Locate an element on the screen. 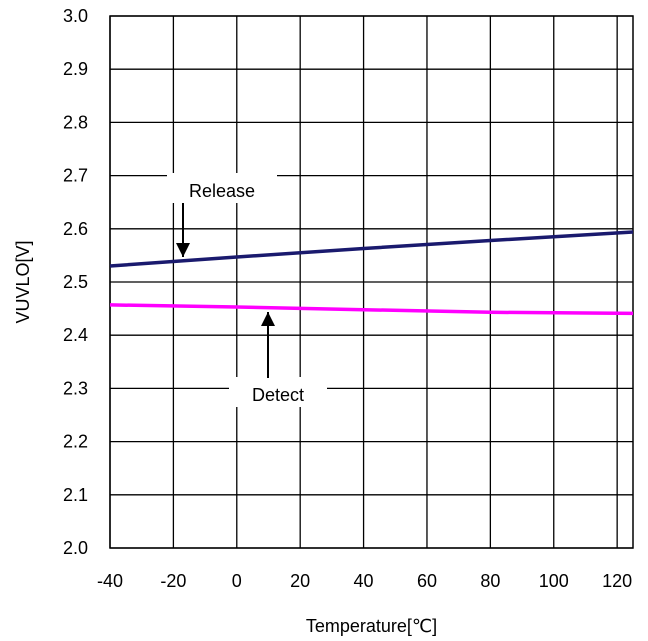 The width and height of the screenshot is (648, 641). x-tick-label: -20 is located at coordinates (173, 581).